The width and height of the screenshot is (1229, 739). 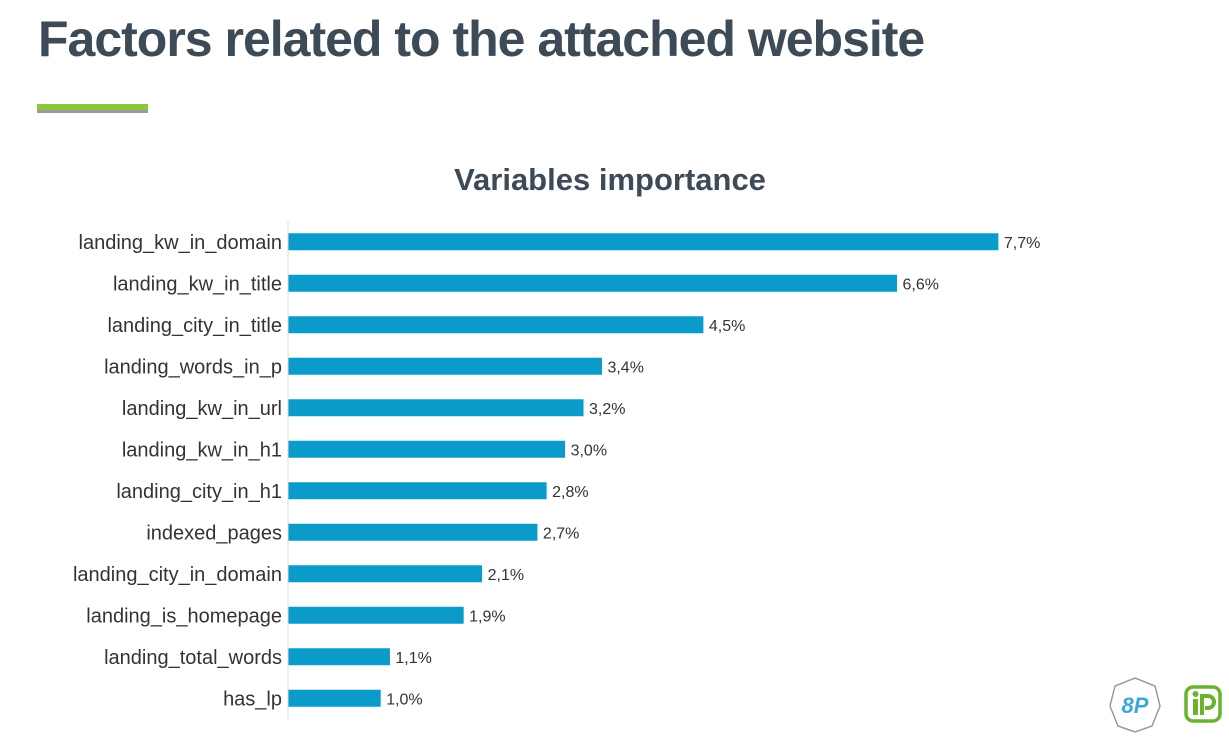 I want to click on data-label: 2,8%, so click(x=570, y=492).